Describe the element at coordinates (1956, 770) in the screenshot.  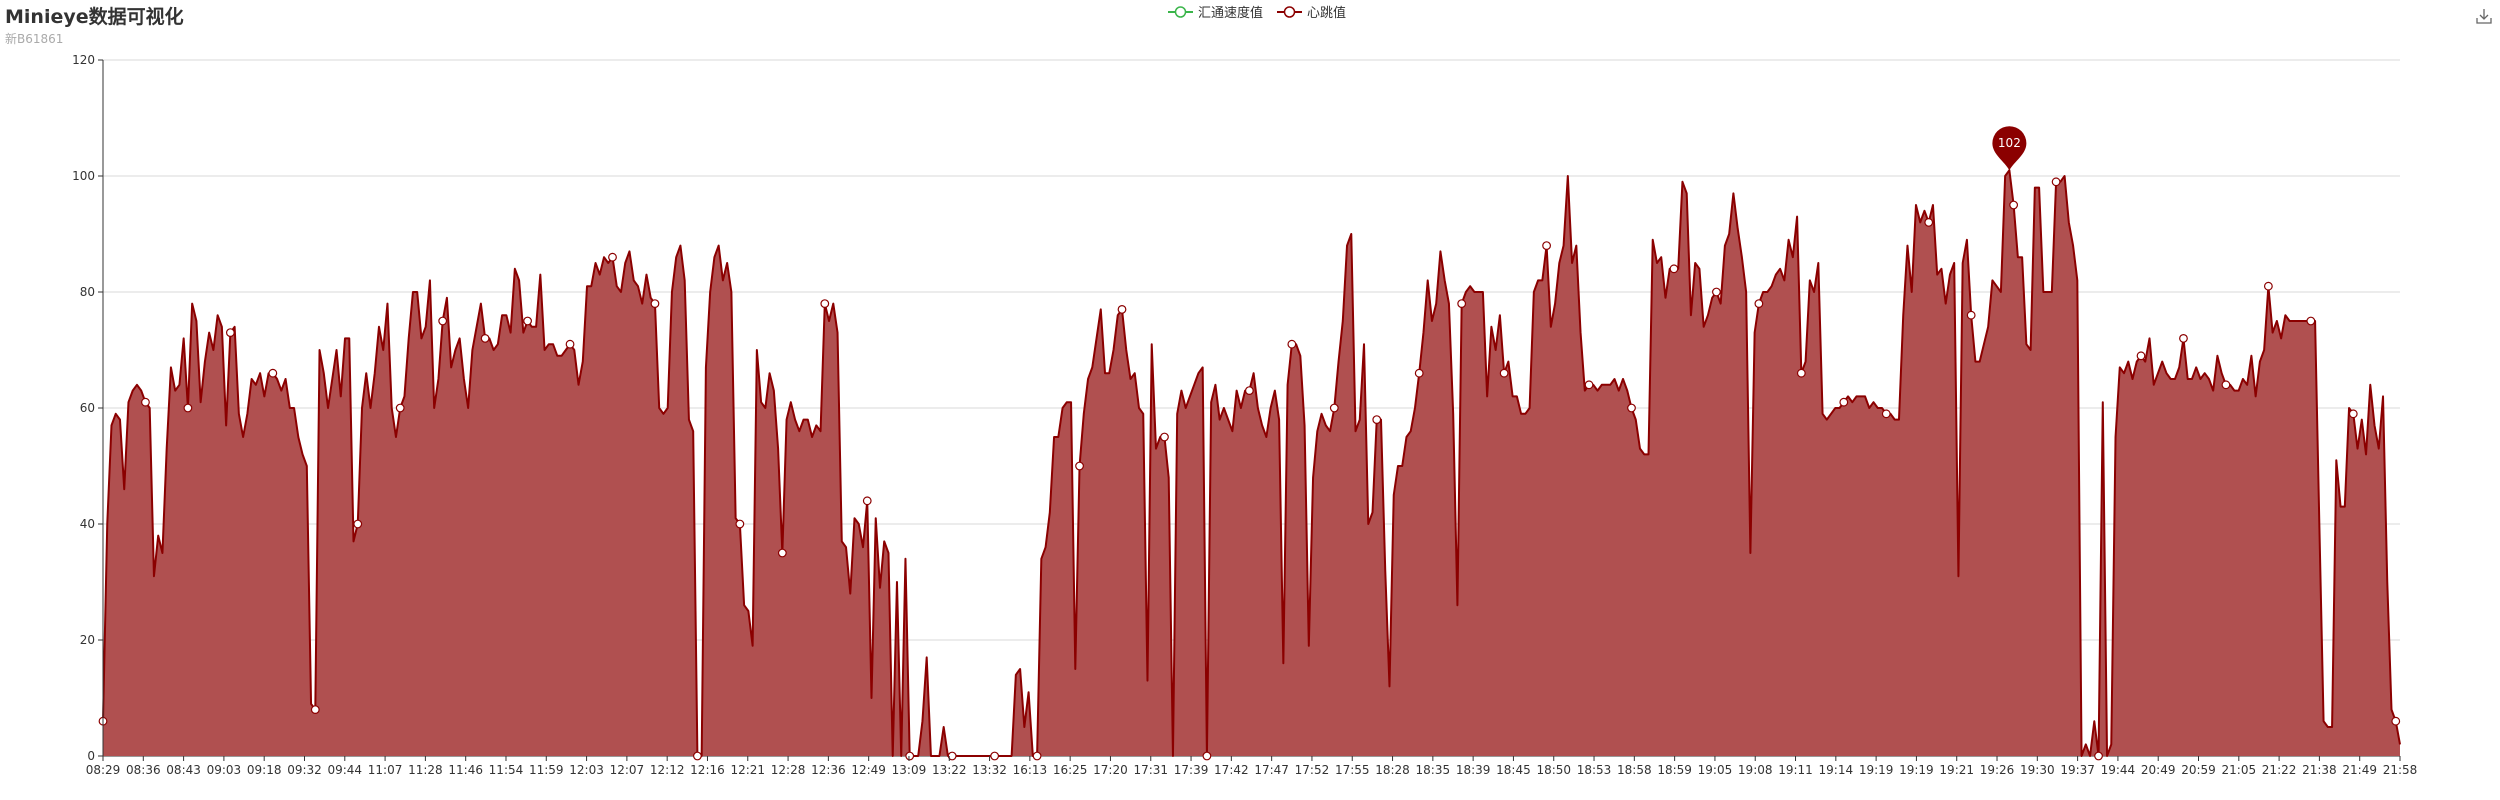
I see `x-tick-label: 19:21` at that location.